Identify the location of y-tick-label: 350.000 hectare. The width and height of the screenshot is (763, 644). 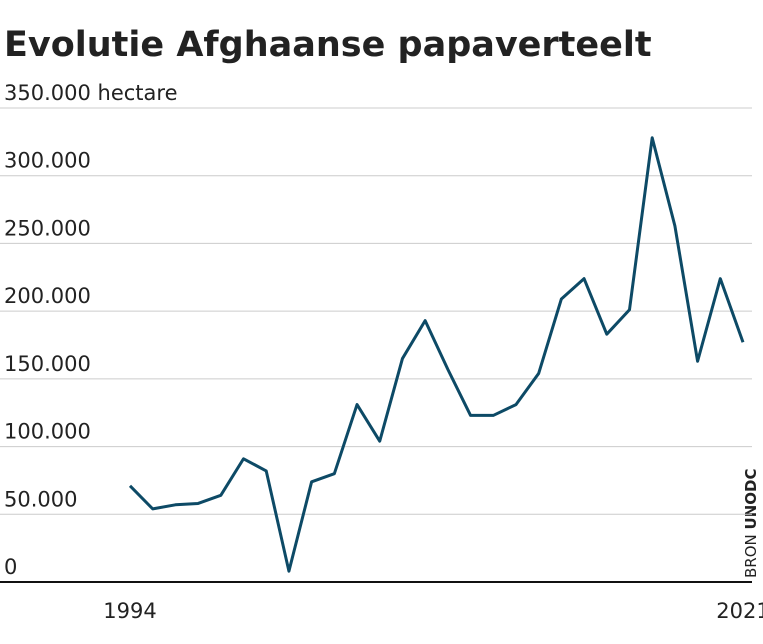
(91, 93).